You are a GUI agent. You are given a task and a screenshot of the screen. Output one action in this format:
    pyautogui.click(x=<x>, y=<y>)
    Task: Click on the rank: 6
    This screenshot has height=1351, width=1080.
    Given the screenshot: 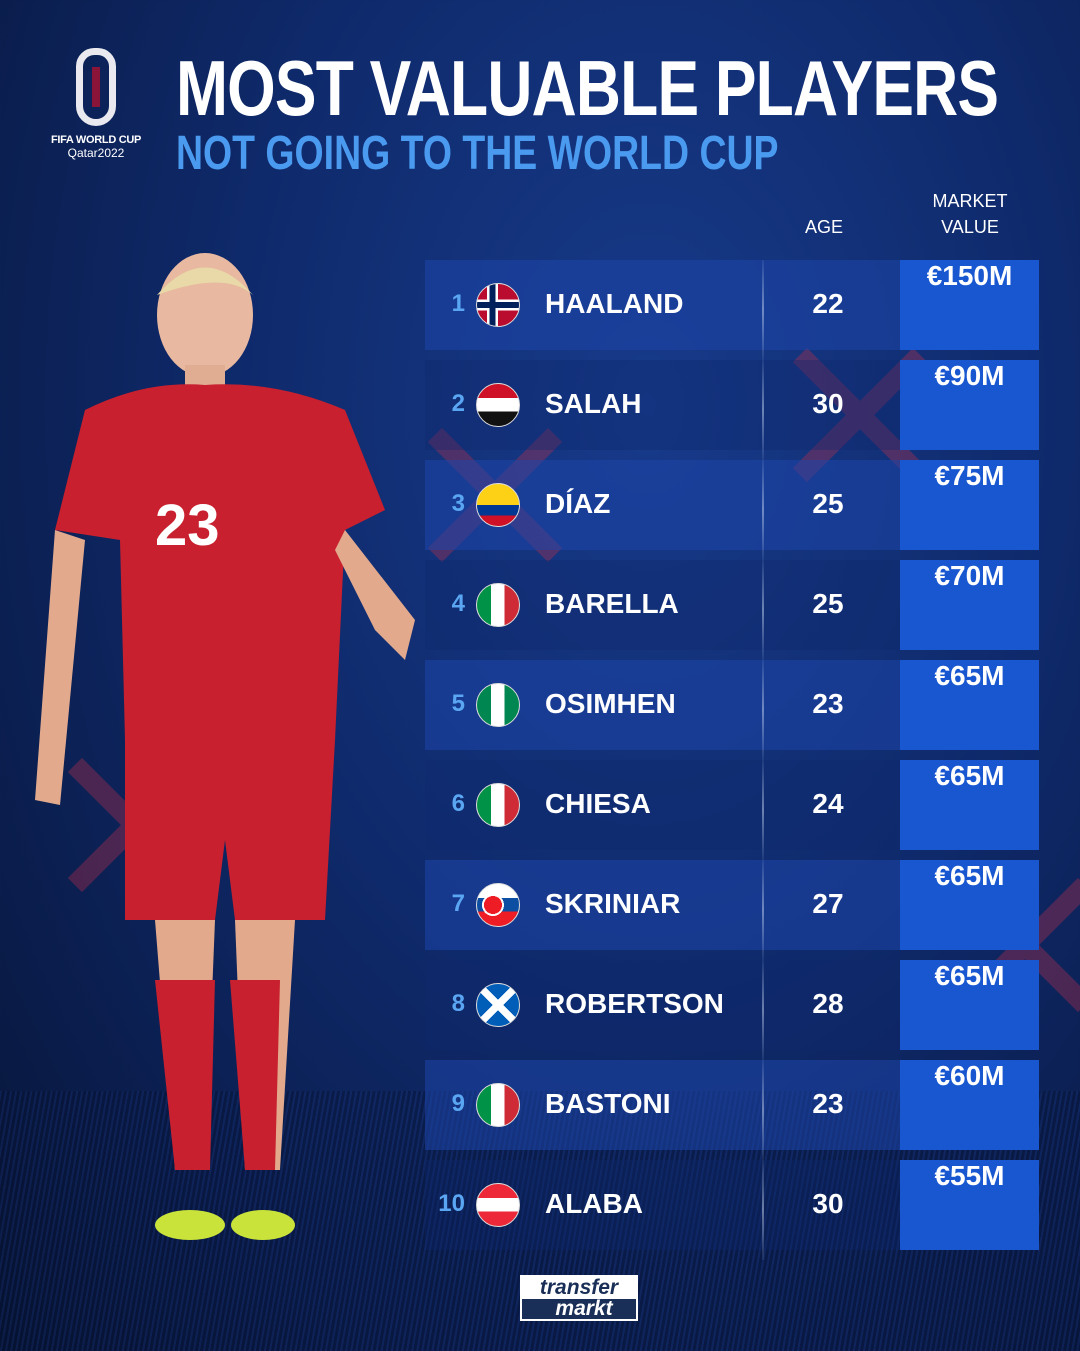 What is the action you would take?
    pyautogui.click(x=458, y=803)
    